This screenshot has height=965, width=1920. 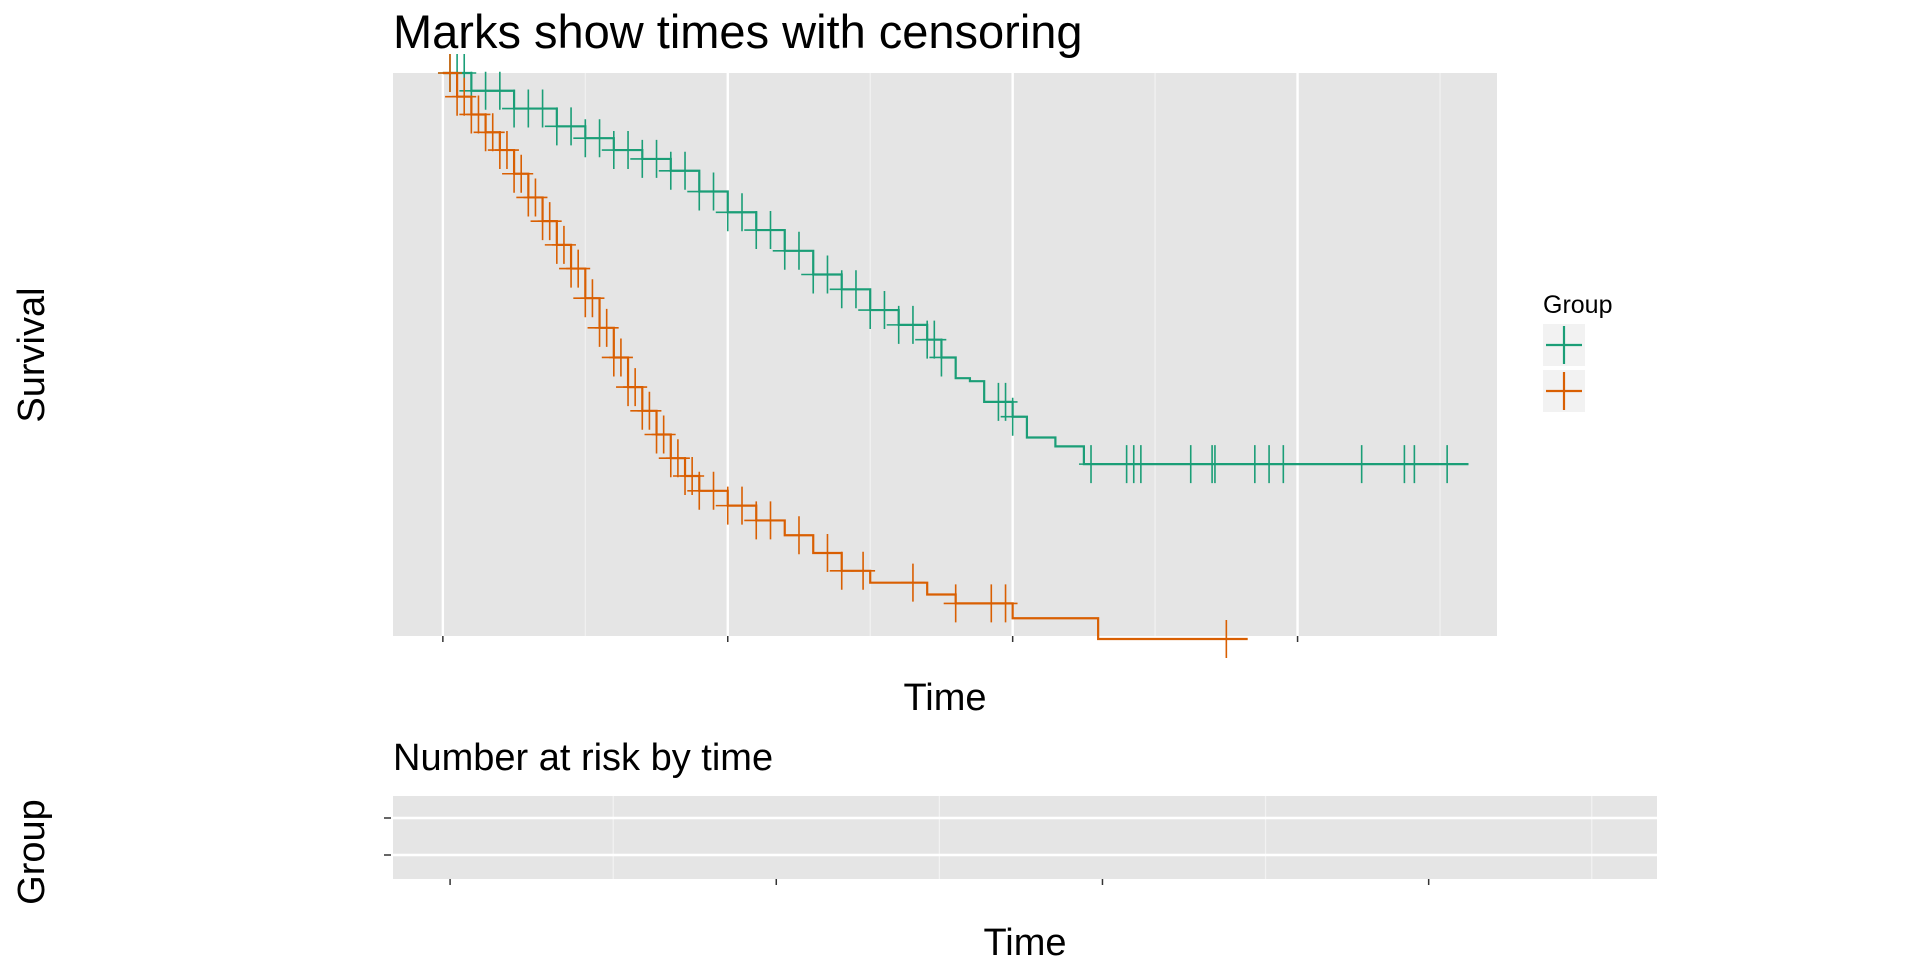 What do you see at coordinates (939, 882) in the screenshot?
I see `risk-table-x-ticks` at bounding box center [939, 882].